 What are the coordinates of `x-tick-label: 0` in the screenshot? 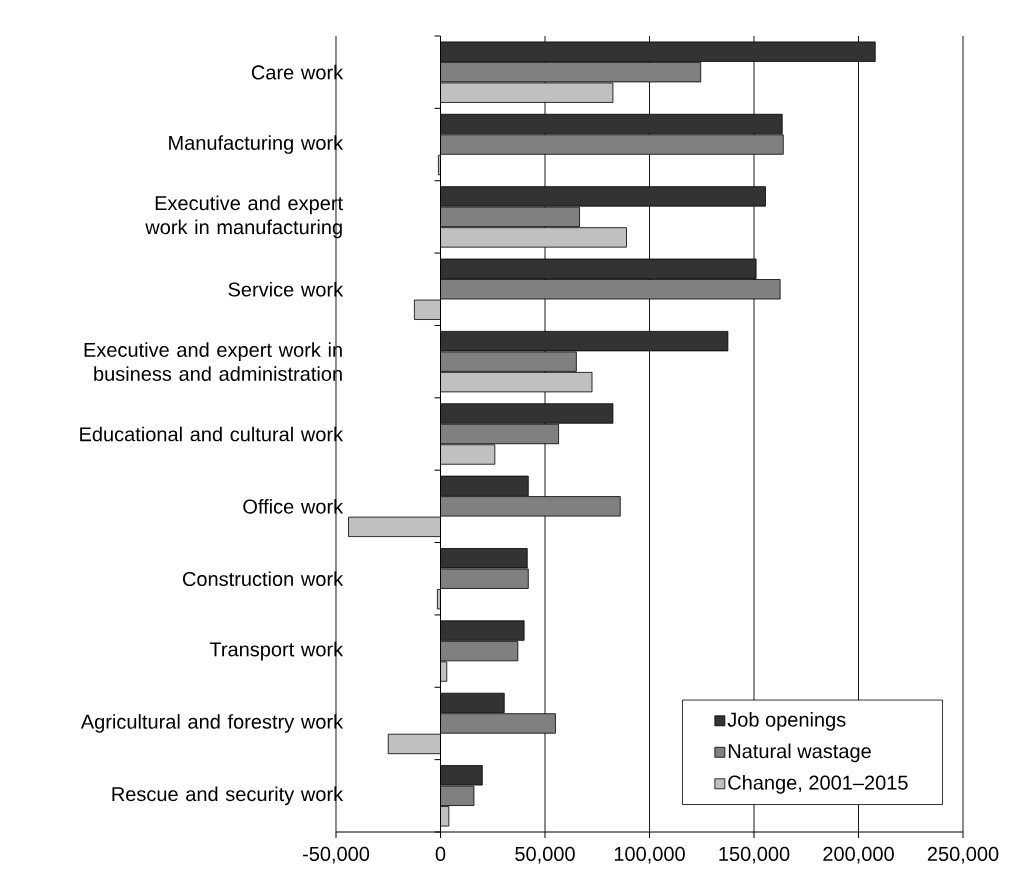 It's located at (440, 854).